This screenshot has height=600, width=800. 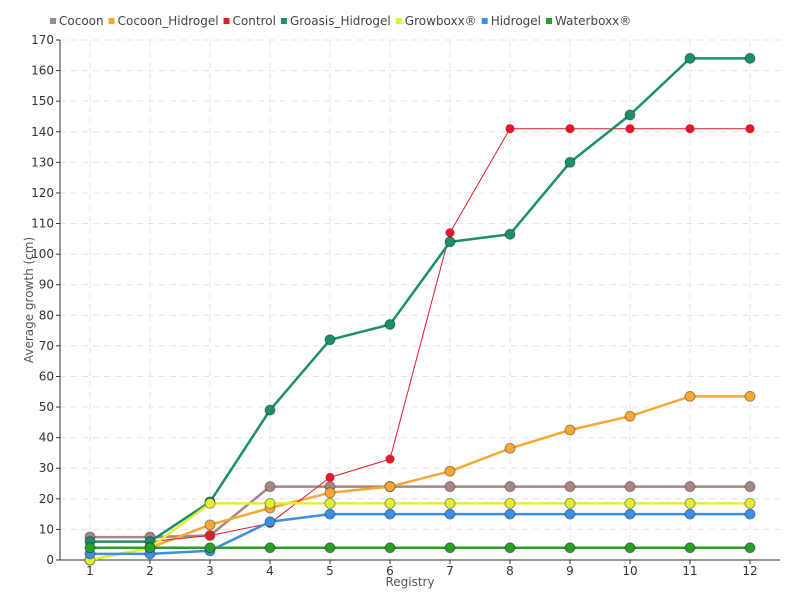 What do you see at coordinates (50, 560) in the screenshot?
I see `y-tick-label: 0` at bounding box center [50, 560].